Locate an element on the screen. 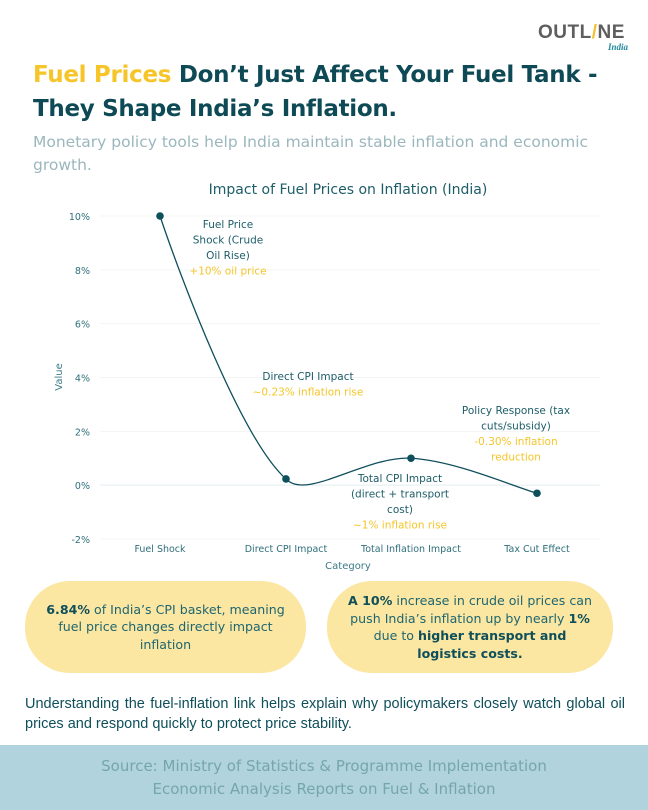 The image size is (648, 810). headline-accent: Fuel Prices is located at coordinates (102, 75).